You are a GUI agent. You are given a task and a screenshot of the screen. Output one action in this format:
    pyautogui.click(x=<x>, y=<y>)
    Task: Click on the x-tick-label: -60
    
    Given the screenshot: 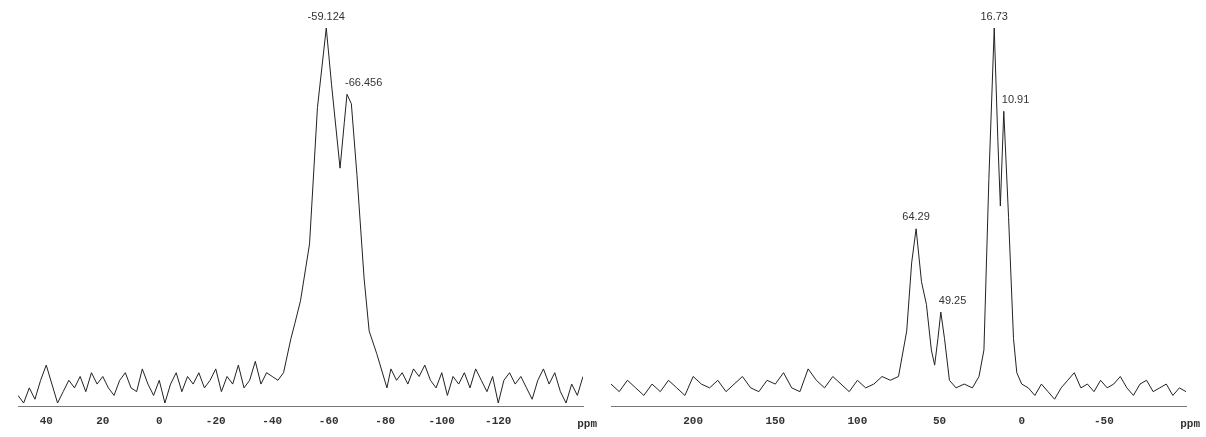 What is the action you would take?
    pyautogui.click(x=328, y=421)
    